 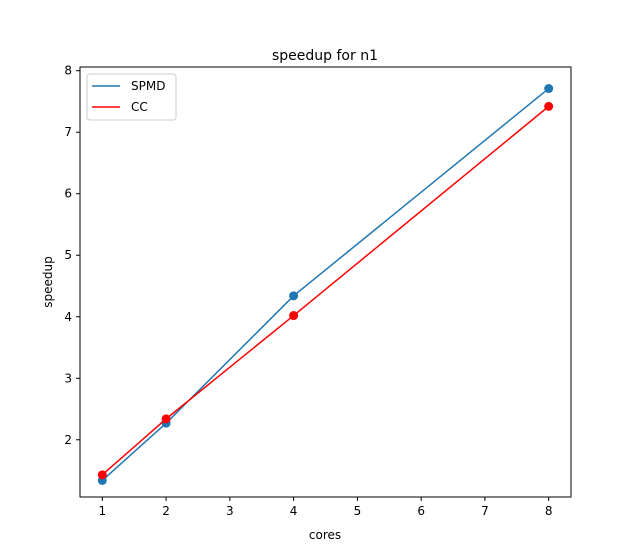 I want to click on legend-label-spmd: SPMD, so click(x=148, y=86).